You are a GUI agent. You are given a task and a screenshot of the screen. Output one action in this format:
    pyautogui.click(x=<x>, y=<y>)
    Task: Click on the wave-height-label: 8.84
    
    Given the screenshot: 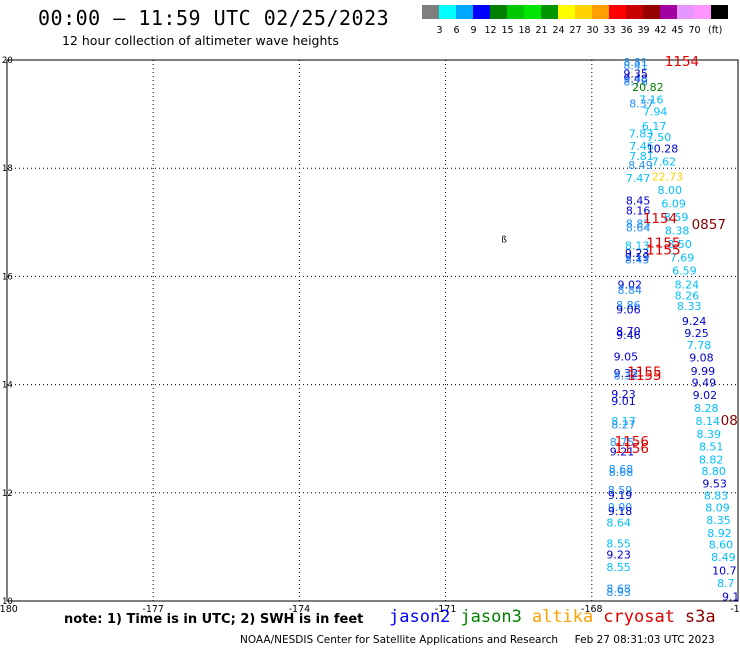 What is the action you would take?
    pyautogui.click(x=630, y=290)
    